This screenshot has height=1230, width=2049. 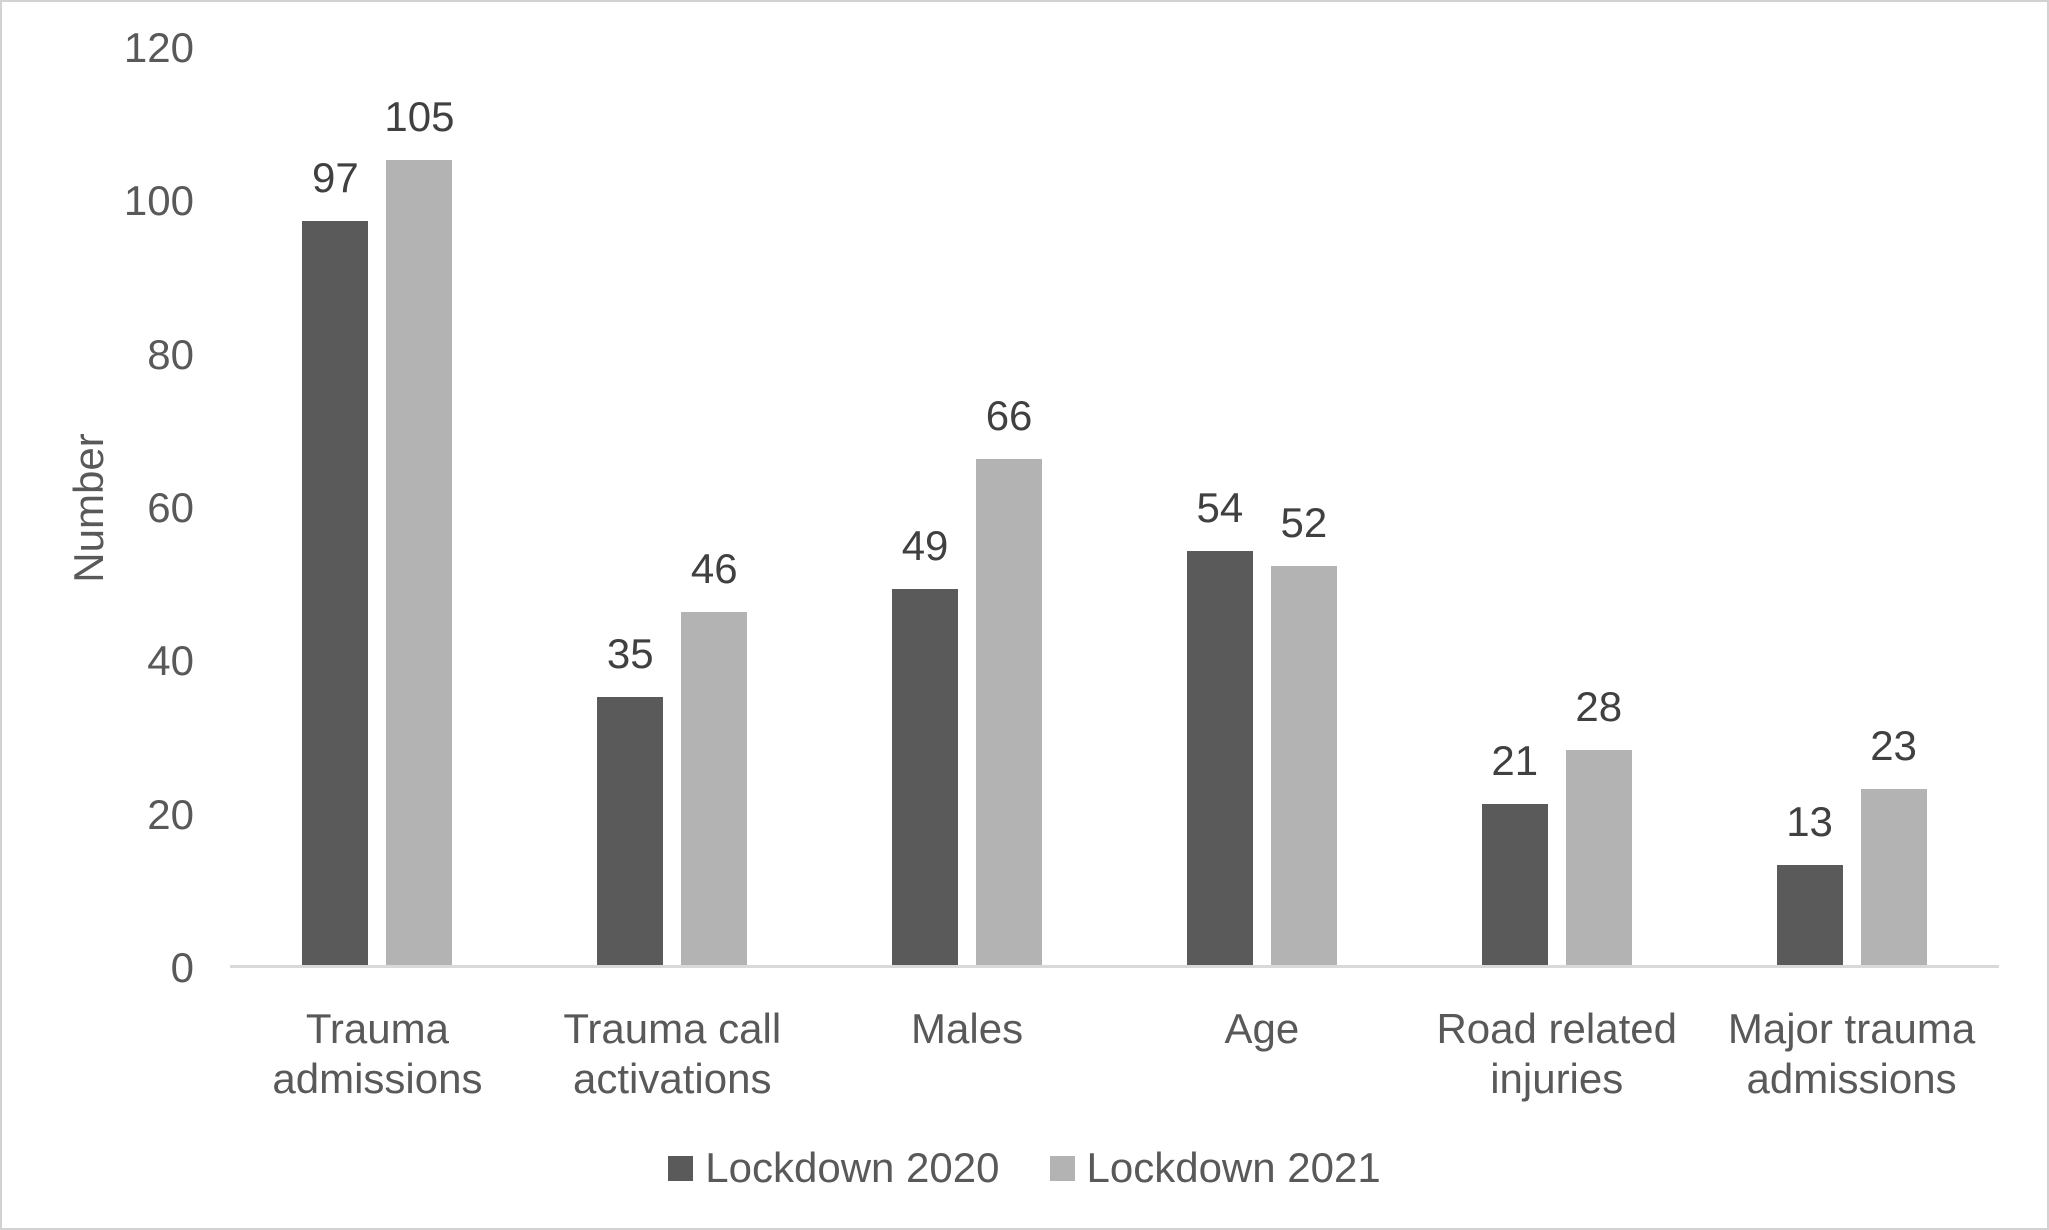 I want to click on bar-value-label: 66, so click(x=1009, y=415).